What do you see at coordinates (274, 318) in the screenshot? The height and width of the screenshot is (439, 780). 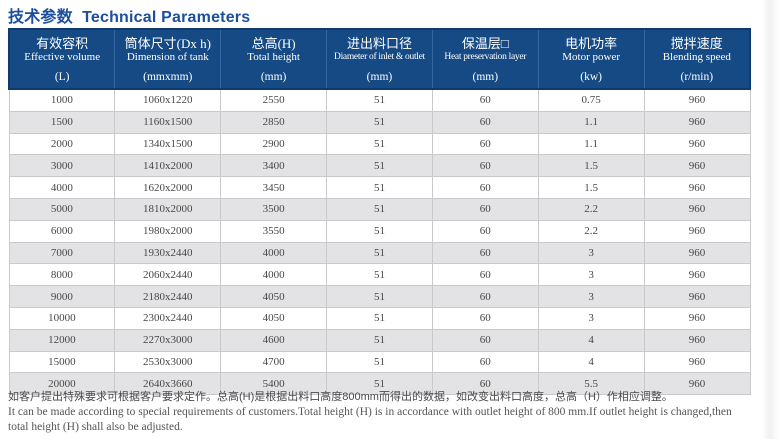 I see `table-cell: 4050` at bounding box center [274, 318].